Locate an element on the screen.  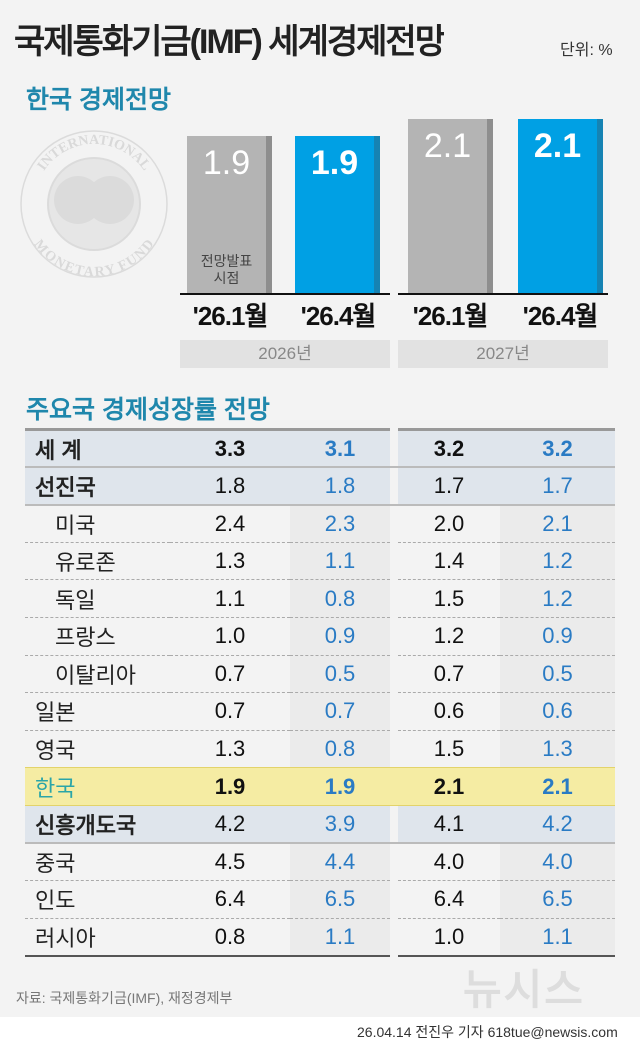
cell-apr-2026: 0.7 is located at coordinates (340, 711).